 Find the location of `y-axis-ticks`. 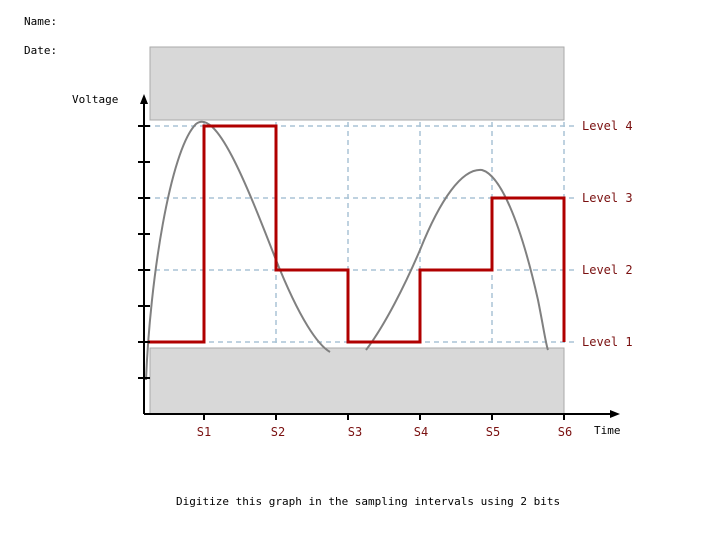

y-axis-ticks is located at coordinates (144, 252).